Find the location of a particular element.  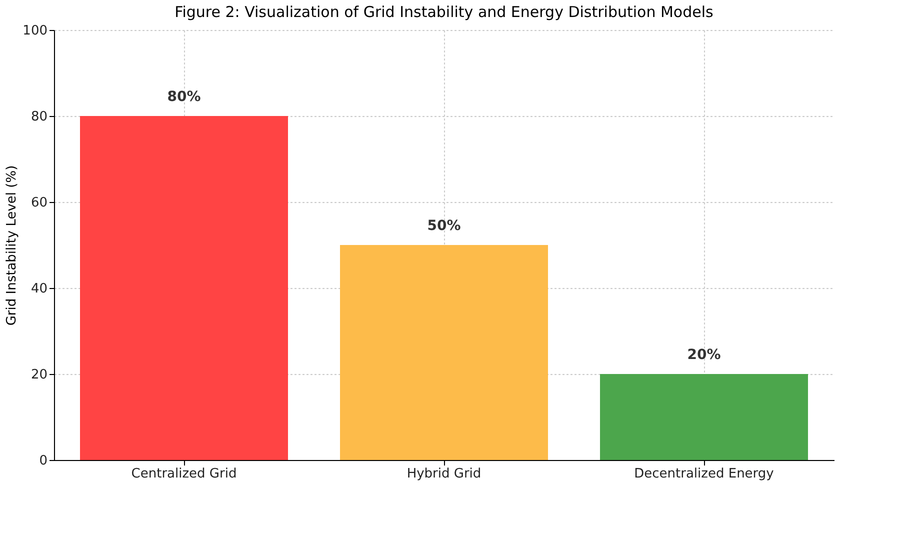

x-tick-label: Decentralized Energy is located at coordinates (704, 474).